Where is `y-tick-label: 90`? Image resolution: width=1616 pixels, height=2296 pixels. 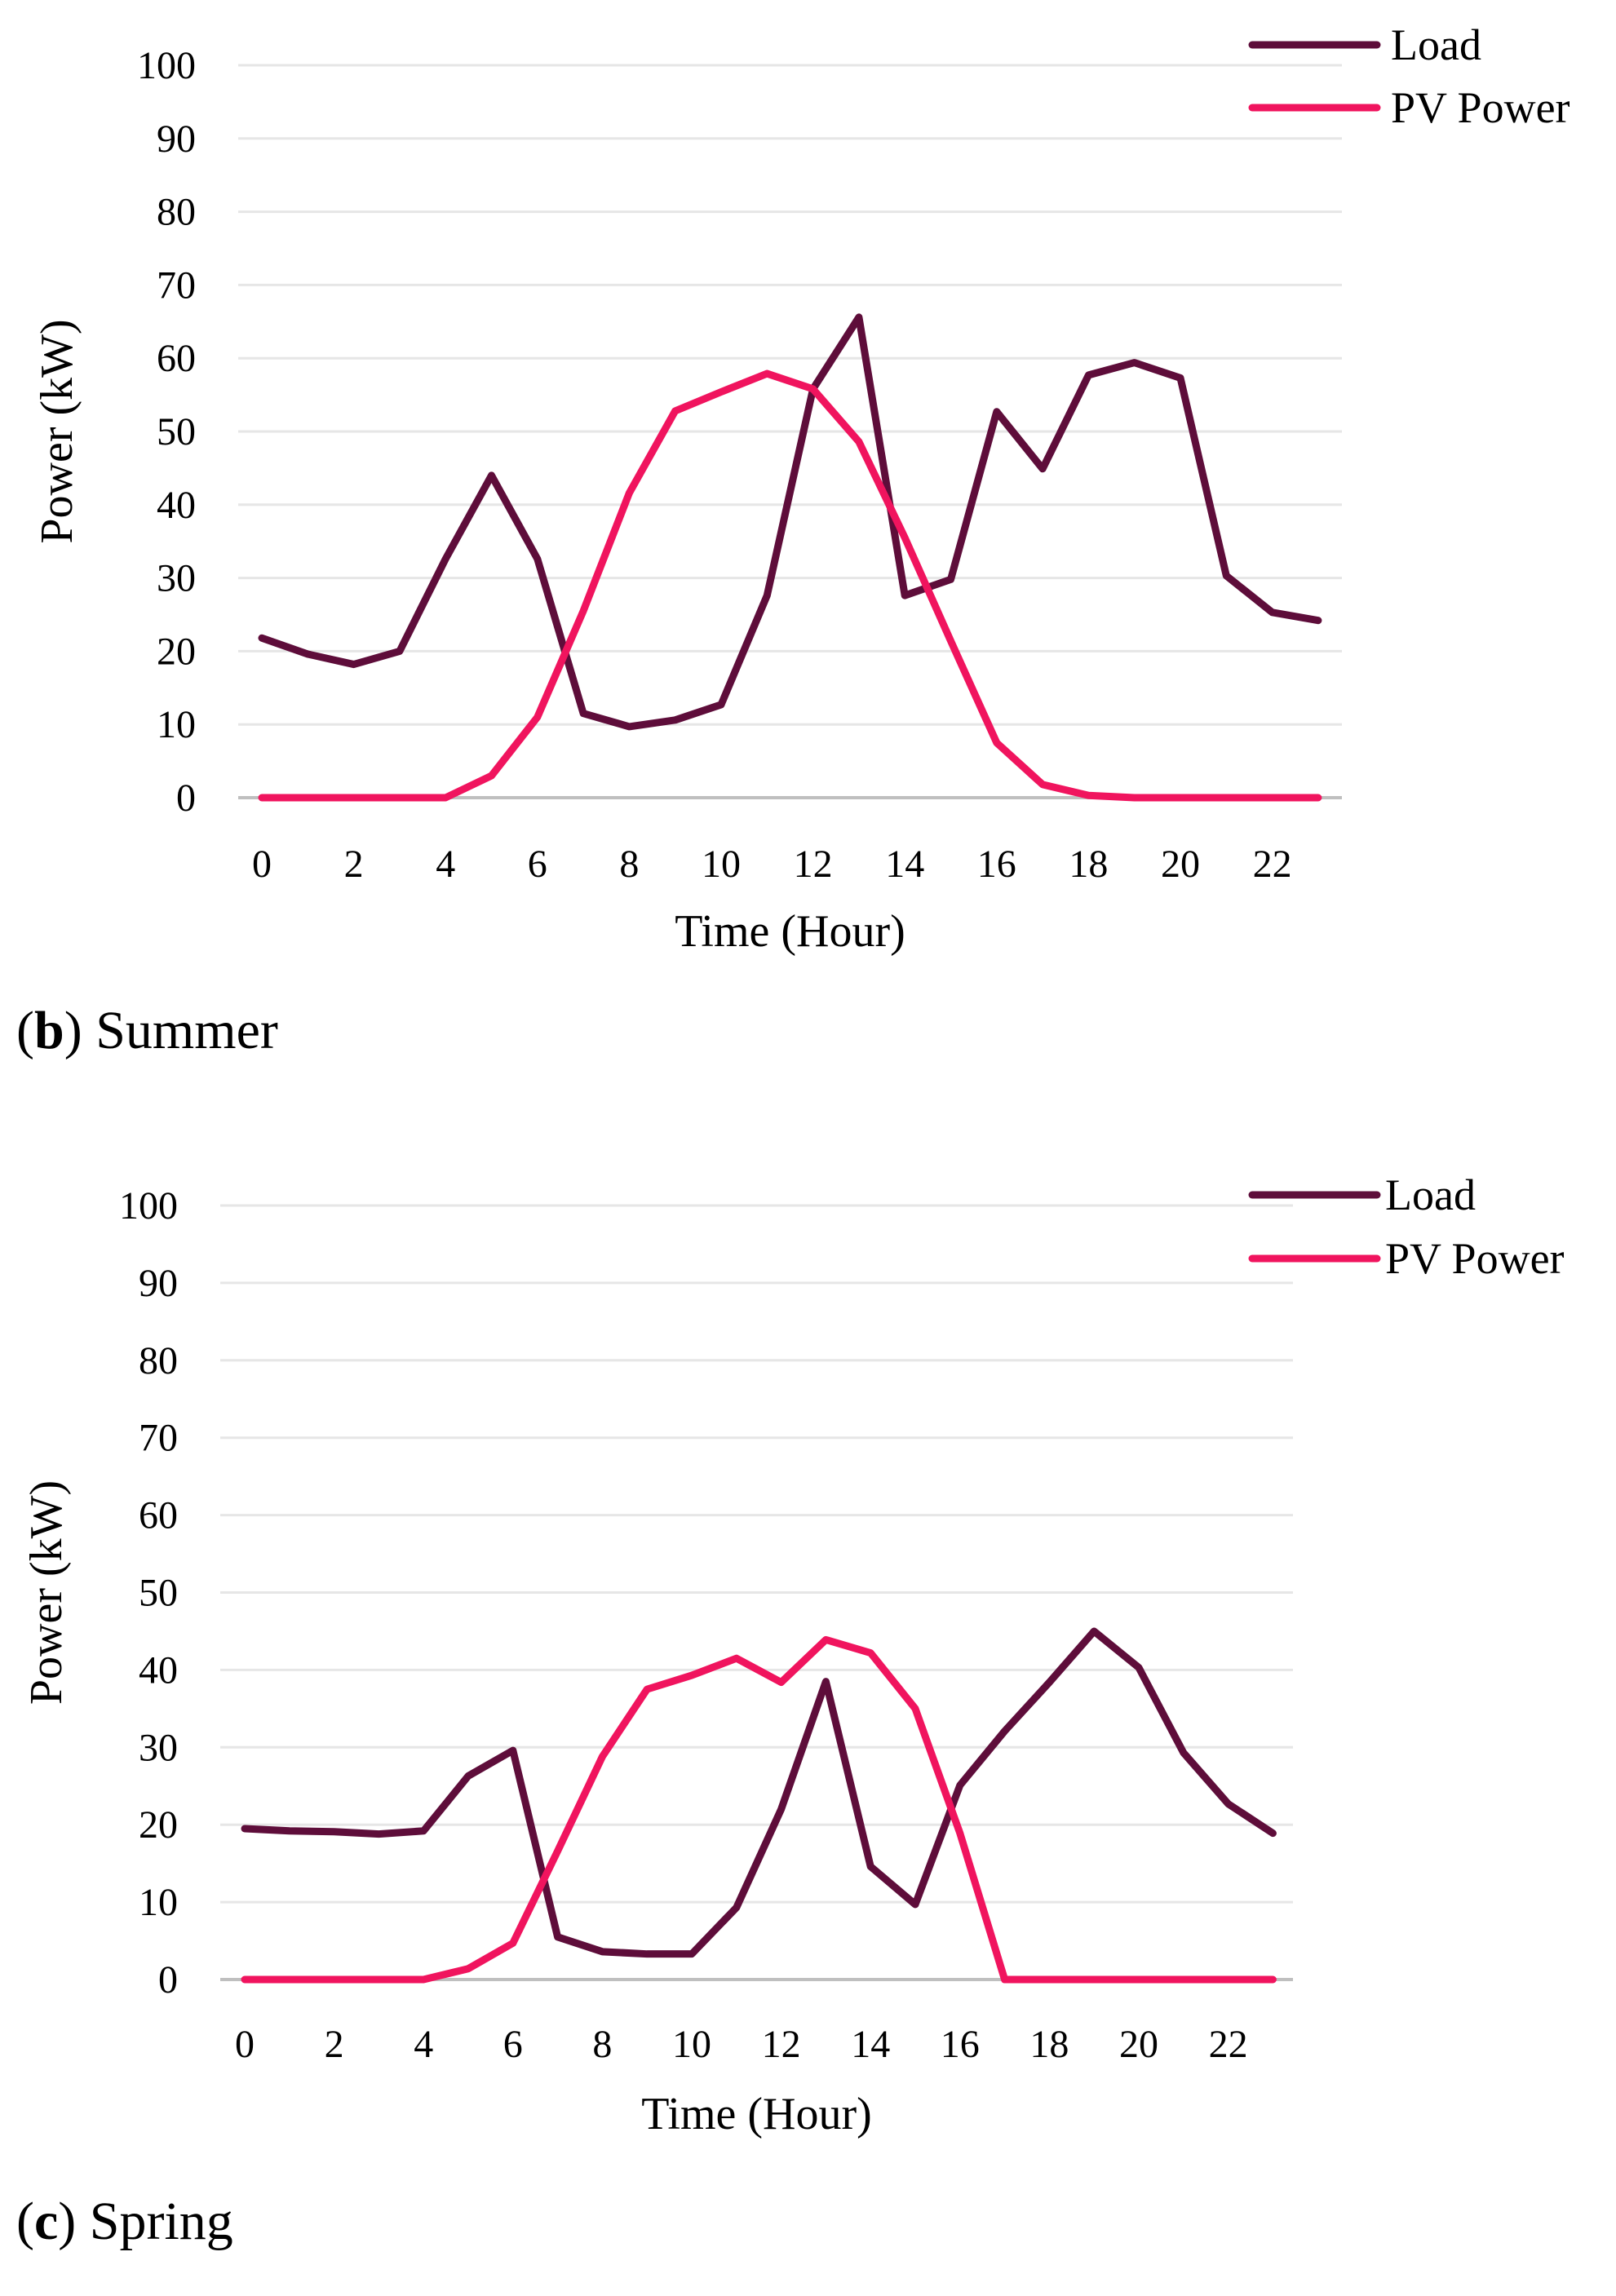 y-tick-label: 90 is located at coordinates (158, 1284).